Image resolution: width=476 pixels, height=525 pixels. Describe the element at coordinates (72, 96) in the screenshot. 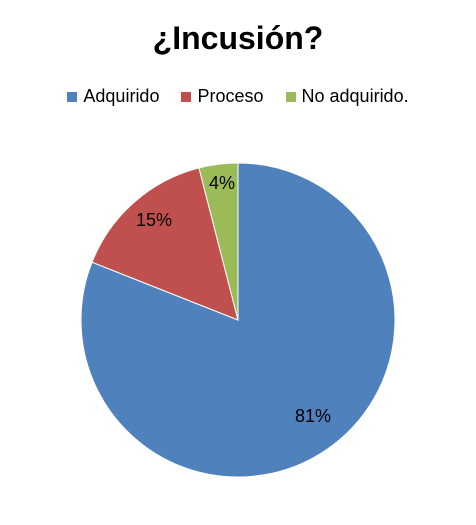

I see `legend-swatch-adquirido` at that location.